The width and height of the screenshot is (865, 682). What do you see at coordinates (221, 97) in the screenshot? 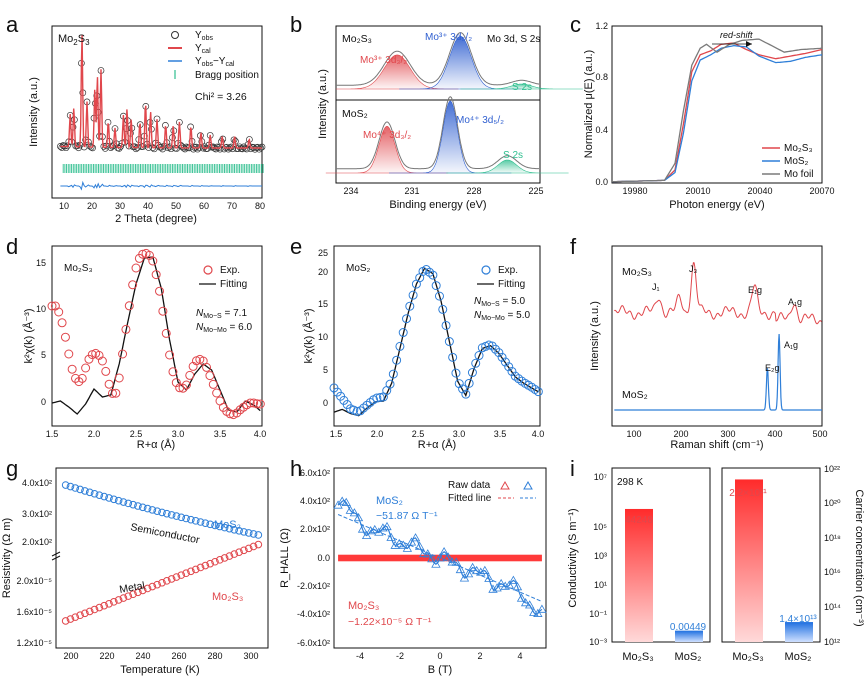
I see `chi-annotation: Chi² = 3.26` at bounding box center [221, 97].